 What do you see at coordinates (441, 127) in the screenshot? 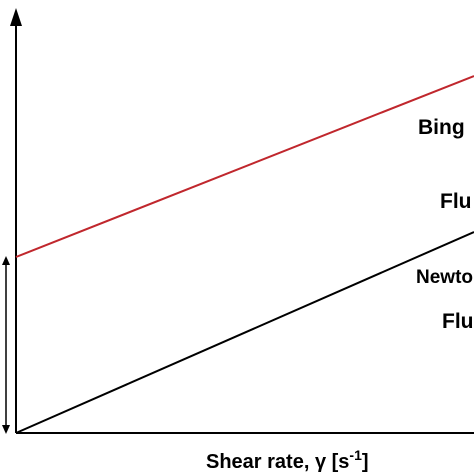
I see `bingham-label-line1: Bing` at bounding box center [441, 127].